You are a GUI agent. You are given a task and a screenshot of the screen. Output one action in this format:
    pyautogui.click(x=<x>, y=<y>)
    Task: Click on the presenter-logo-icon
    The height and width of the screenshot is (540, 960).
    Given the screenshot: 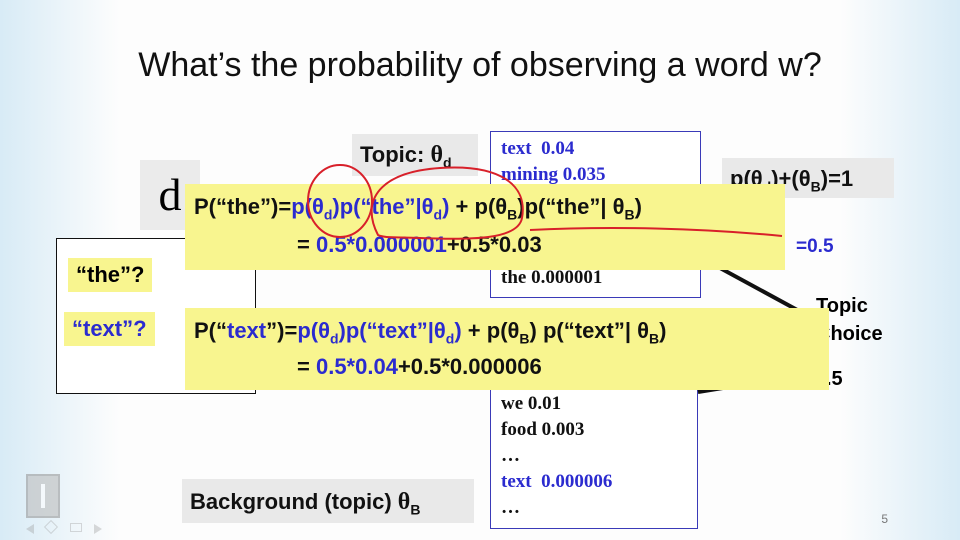 What is the action you would take?
    pyautogui.click(x=43, y=496)
    